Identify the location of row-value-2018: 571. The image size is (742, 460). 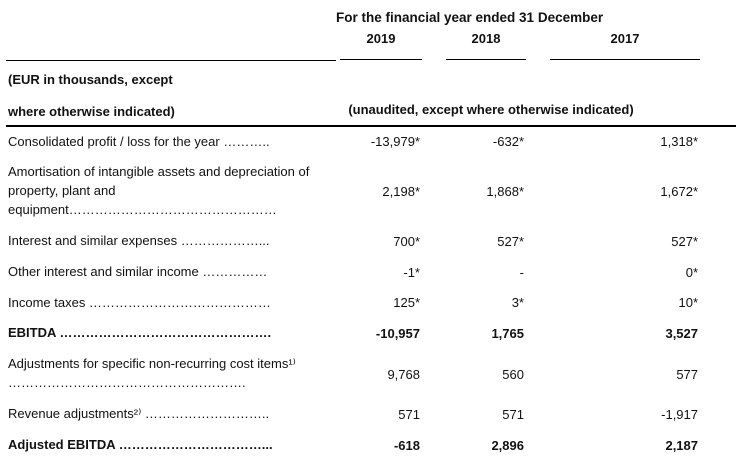
(513, 414).